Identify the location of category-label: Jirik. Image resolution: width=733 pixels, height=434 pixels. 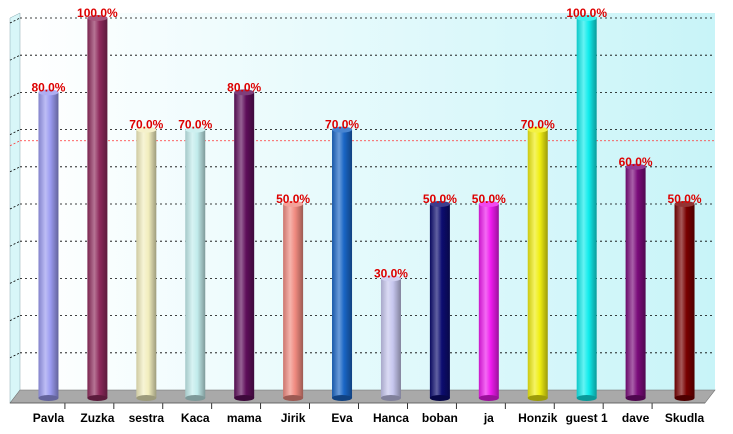
(293, 418).